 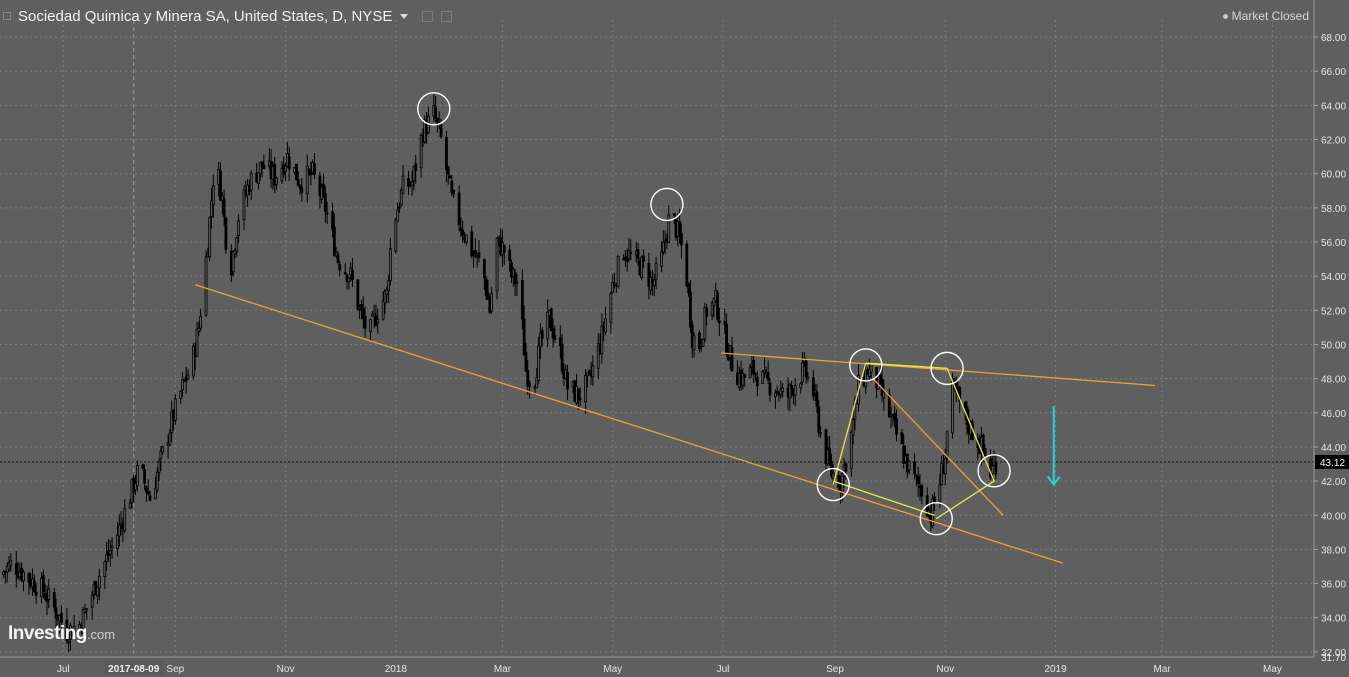 I want to click on trendline, so click(x=938, y=369).